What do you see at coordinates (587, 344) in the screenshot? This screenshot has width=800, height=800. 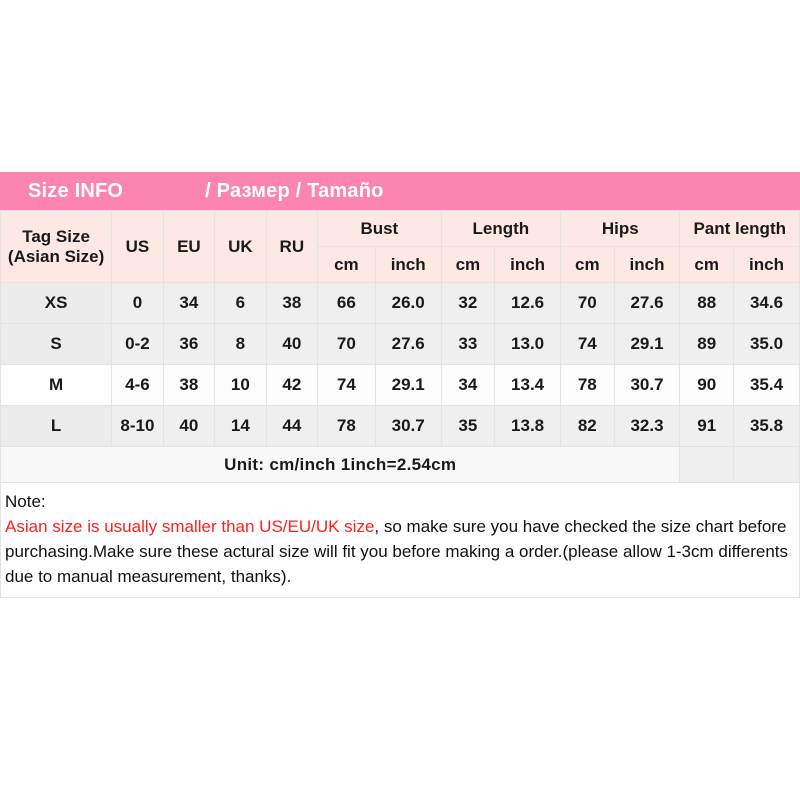 I see `cell-hips-cm: 74` at bounding box center [587, 344].